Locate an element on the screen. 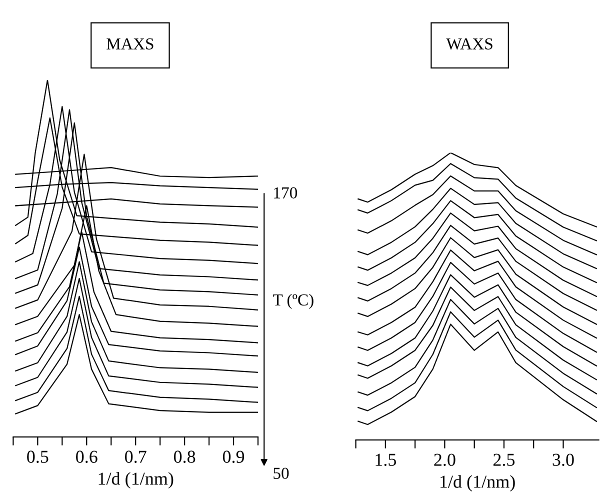 This screenshot has height=504, width=600. x-tick-label: 2.0 is located at coordinates (445, 460).